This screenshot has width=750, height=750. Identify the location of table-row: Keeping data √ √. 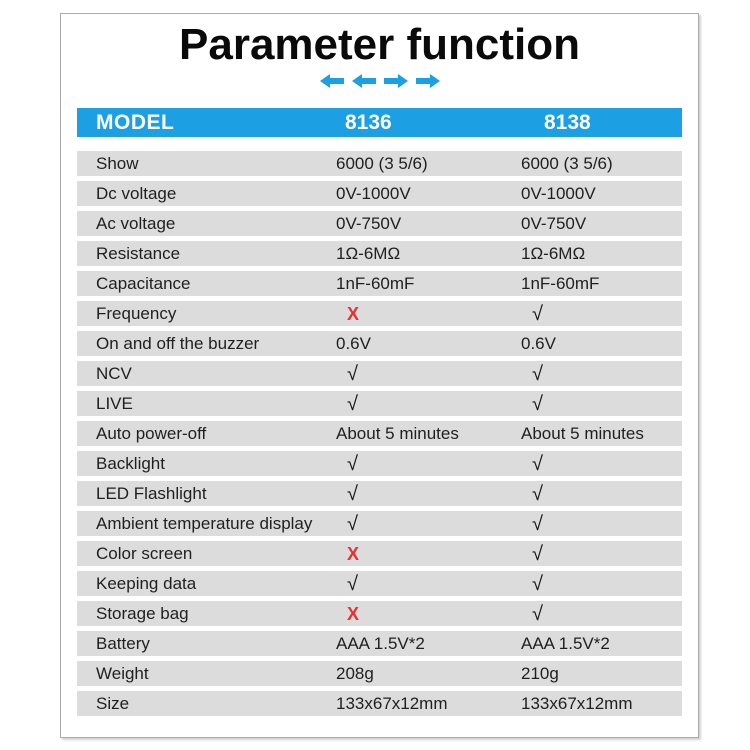
(379, 583).